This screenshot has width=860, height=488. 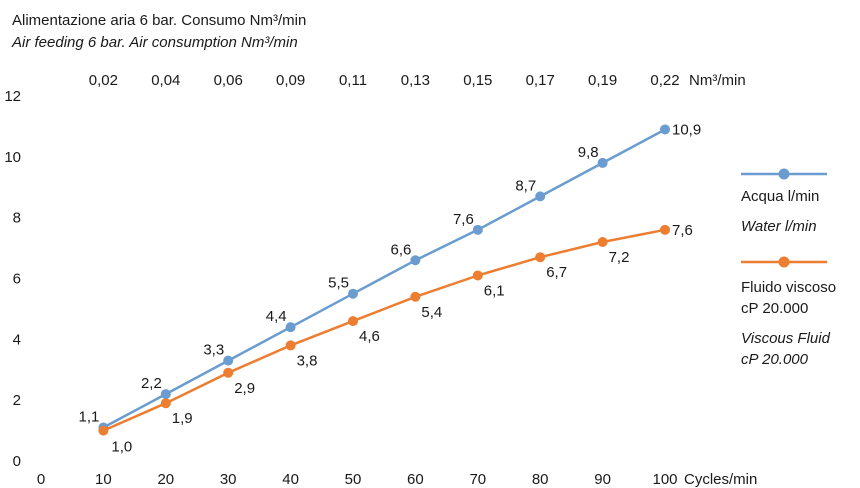 What do you see at coordinates (353, 479) in the screenshot?
I see `x-tick-label: 50` at bounding box center [353, 479].